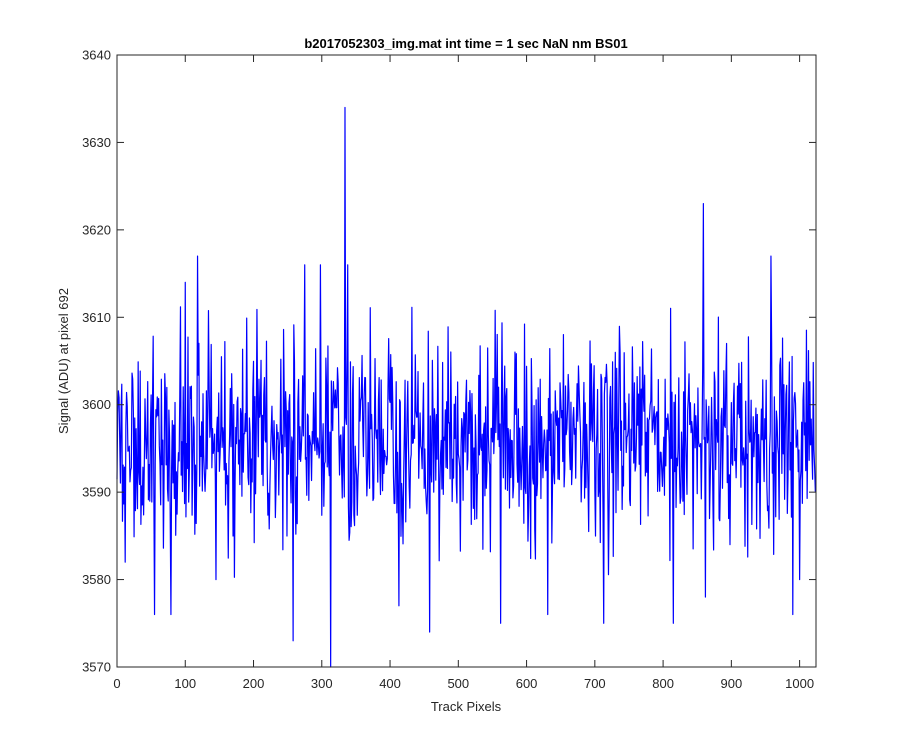 This screenshot has width=900, height=750. Describe the element at coordinates (595, 683) in the screenshot. I see `x-tick-label: 700` at that location.